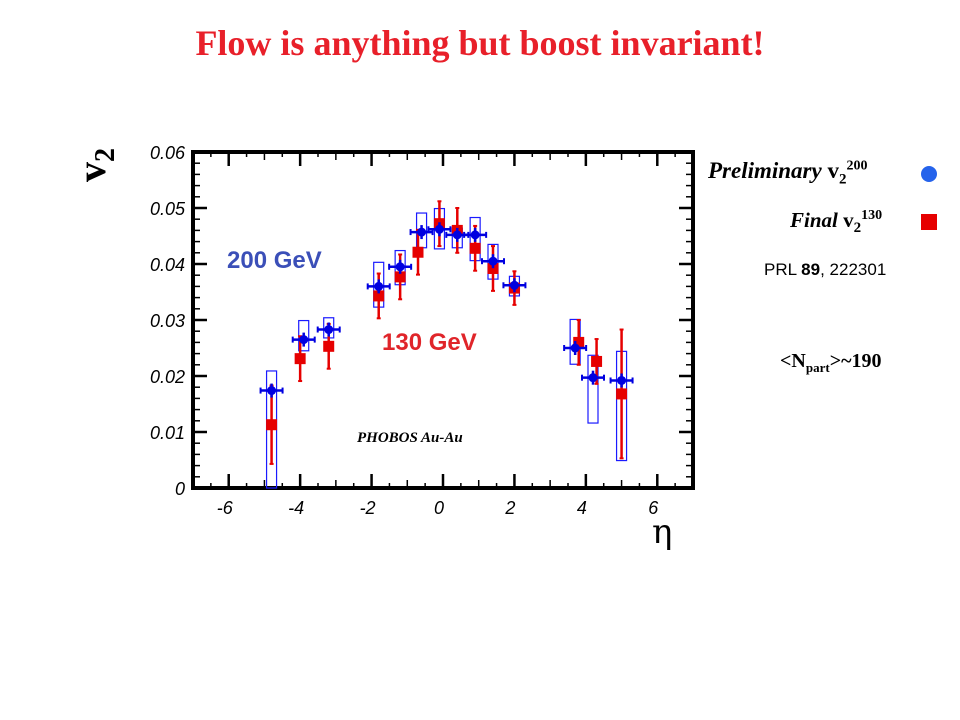 The image size is (960, 720). What do you see at coordinates (167, 265) in the screenshot?
I see `y-tick-label: 0.04` at bounding box center [167, 265].